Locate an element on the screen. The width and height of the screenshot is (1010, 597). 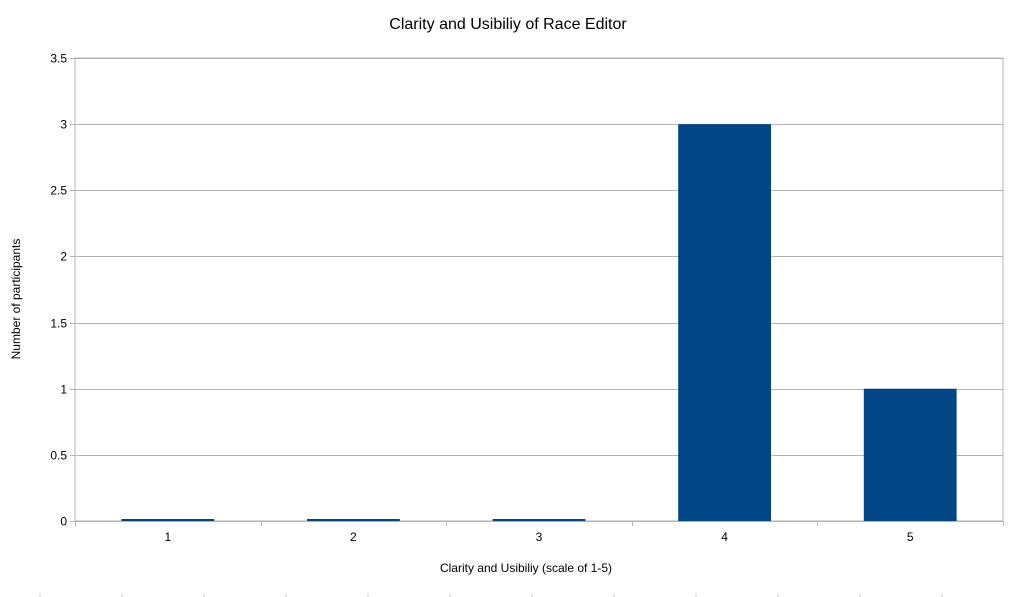
y-tick-label: 0.5 is located at coordinates (58, 456).